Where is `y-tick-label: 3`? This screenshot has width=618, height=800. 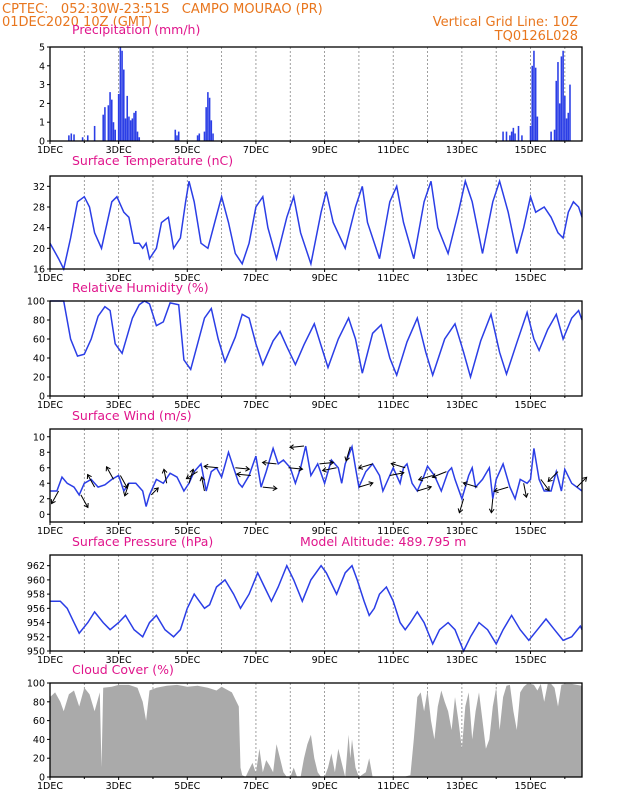 y-tick-label: 3 is located at coordinates (42, 85).